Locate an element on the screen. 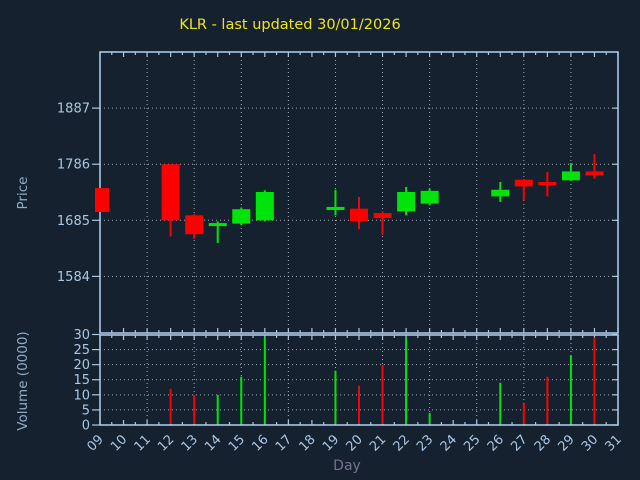 The width and height of the screenshot is (640, 480). chart-title: KLR - last updated 30/01/2026 is located at coordinates (289, 25).